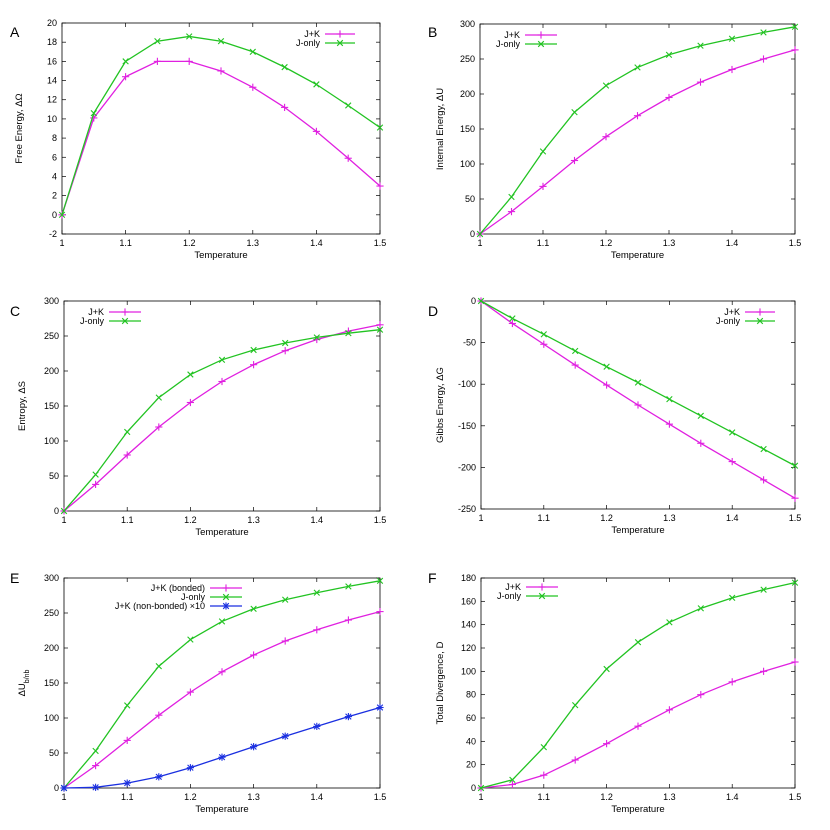  Describe the element at coordinates (467, 426) in the screenshot. I see `y-tick-label: -150` at that location.